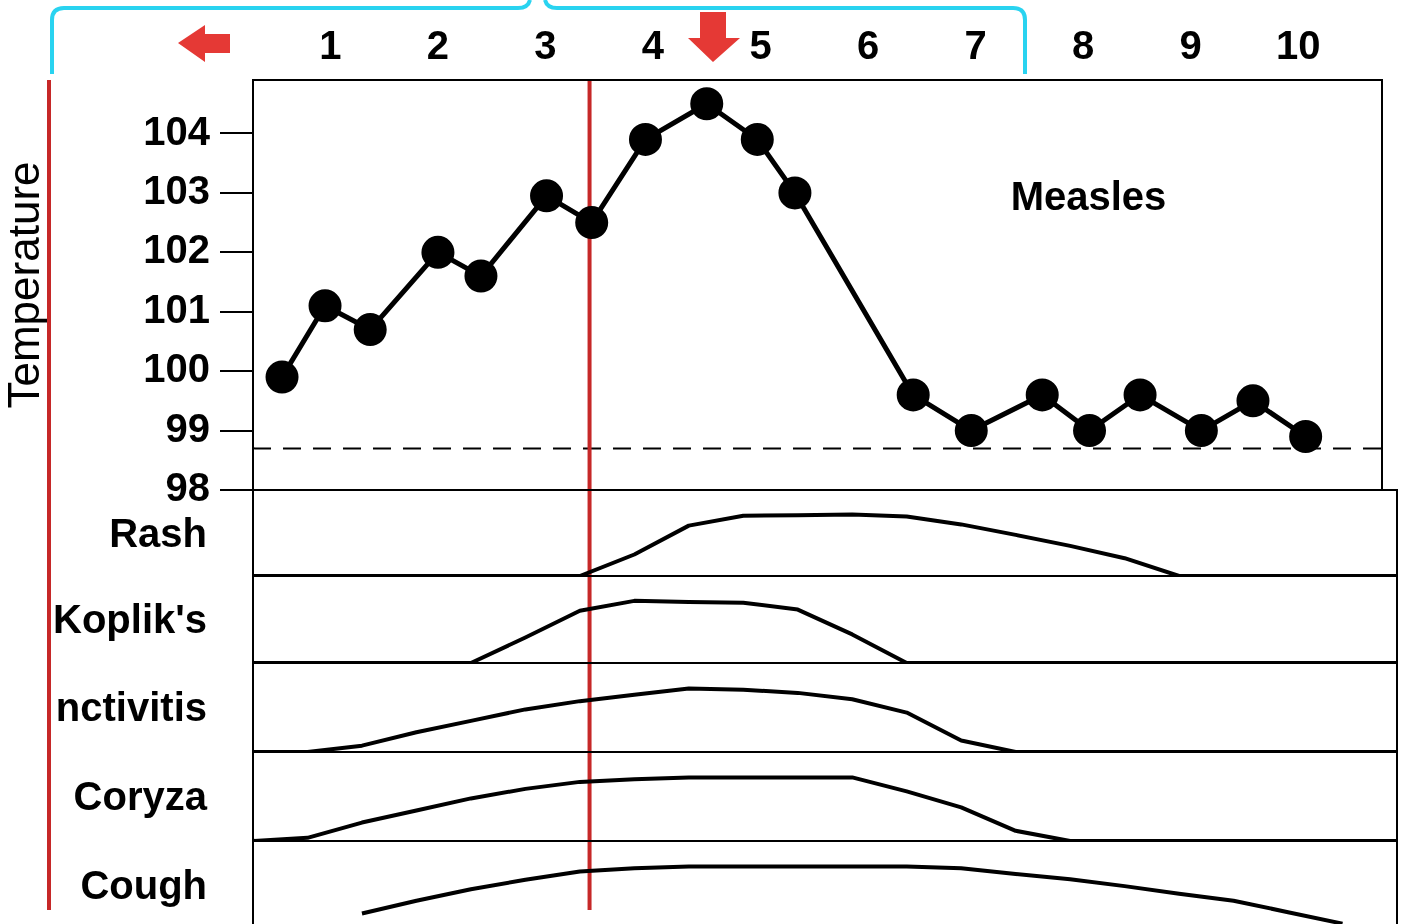 The width and height of the screenshot is (1401, 924). I want to click on x-tick-label: 9, so click(1190, 45).